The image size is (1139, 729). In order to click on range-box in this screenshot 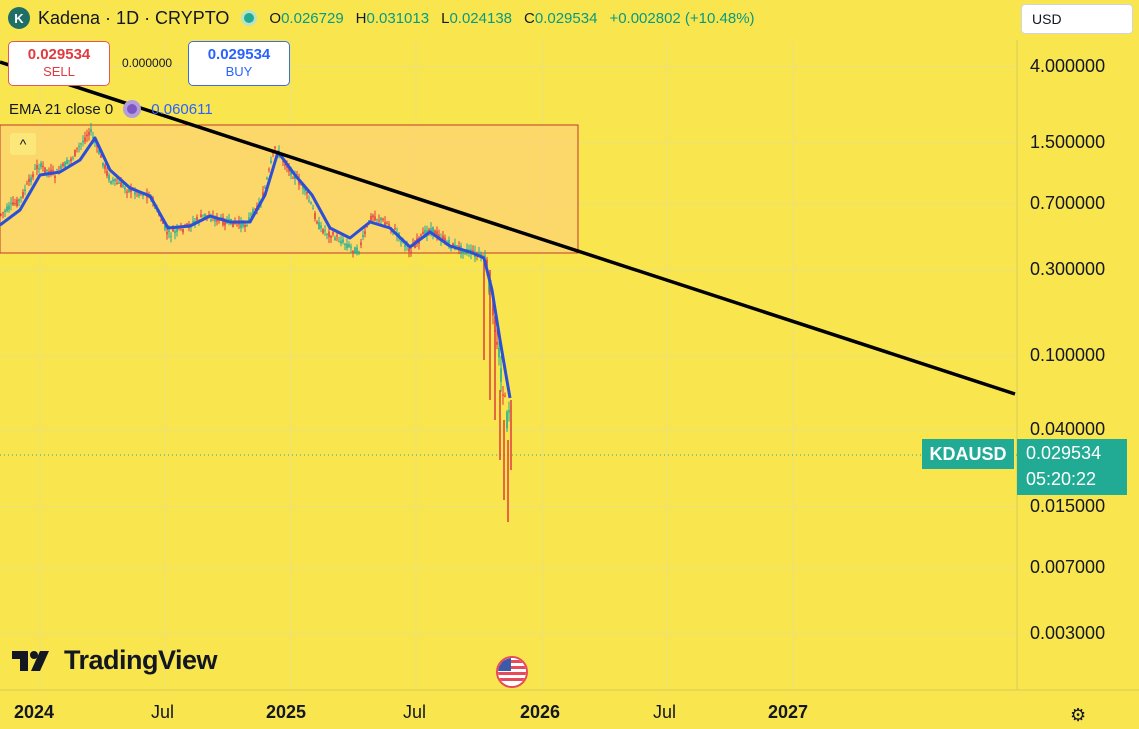, I will do `click(289, 189)`.